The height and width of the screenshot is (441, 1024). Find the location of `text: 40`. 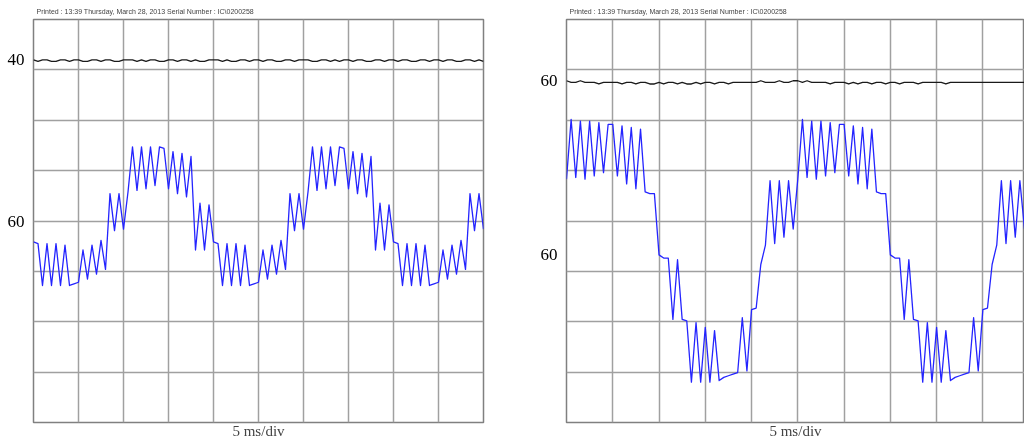

text: 40 is located at coordinates (16, 60).